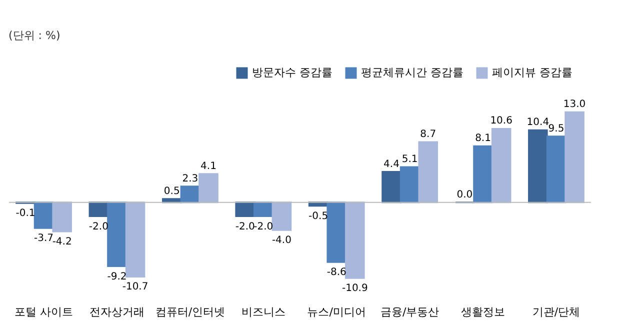 This screenshot has height=330, width=621. What do you see at coordinates (282, 240) in the screenshot?
I see `data-label: -4.0` at bounding box center [282, 240].